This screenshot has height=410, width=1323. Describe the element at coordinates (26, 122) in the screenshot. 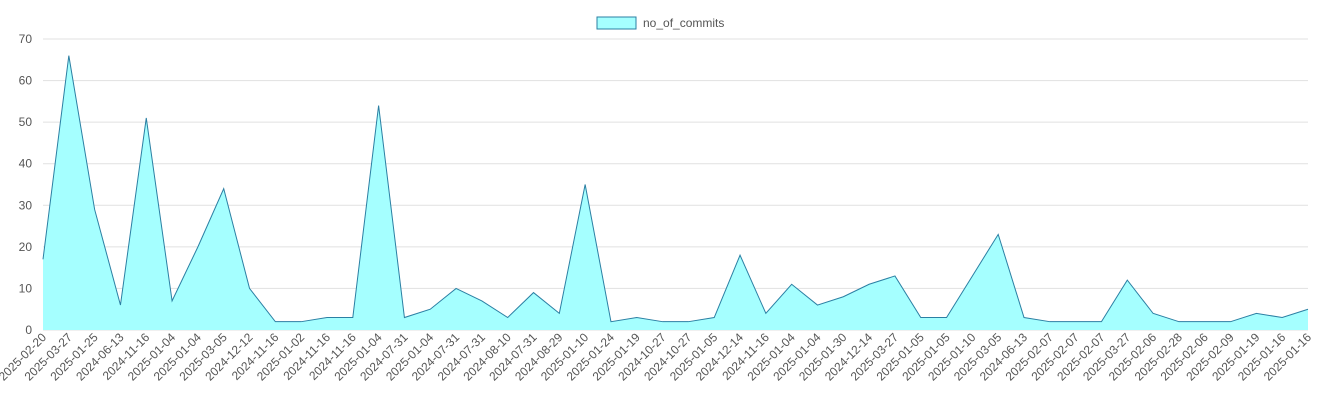

I see `y-tick-label: 50` at that location.